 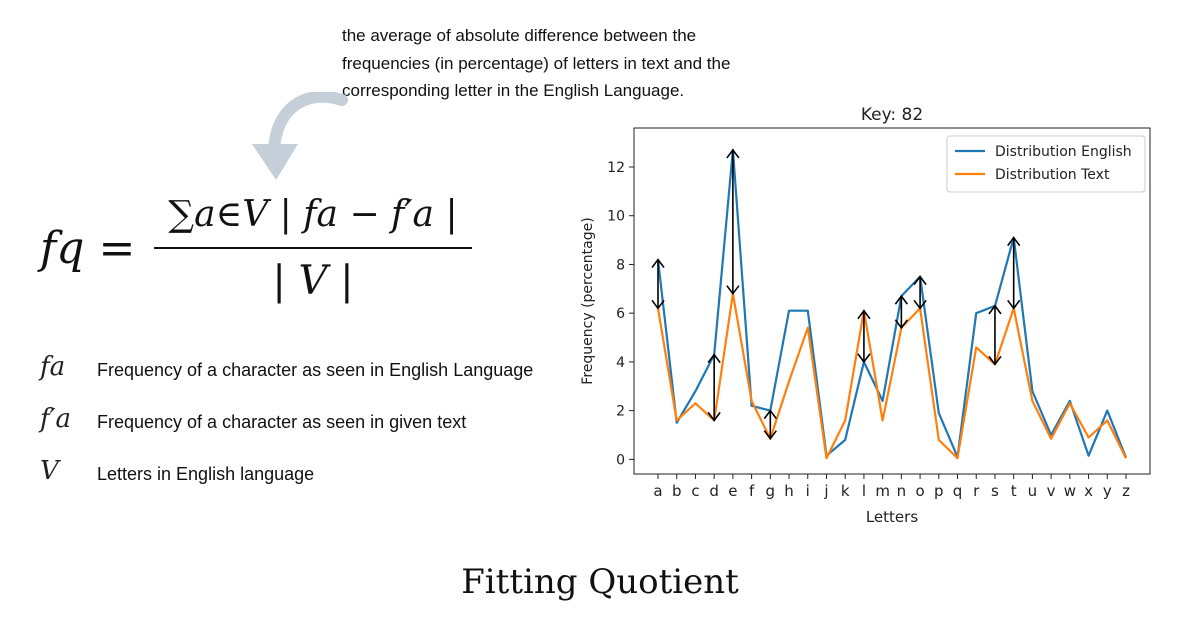 I want to click on x-tick-label: a, so click(x=657, y=491).